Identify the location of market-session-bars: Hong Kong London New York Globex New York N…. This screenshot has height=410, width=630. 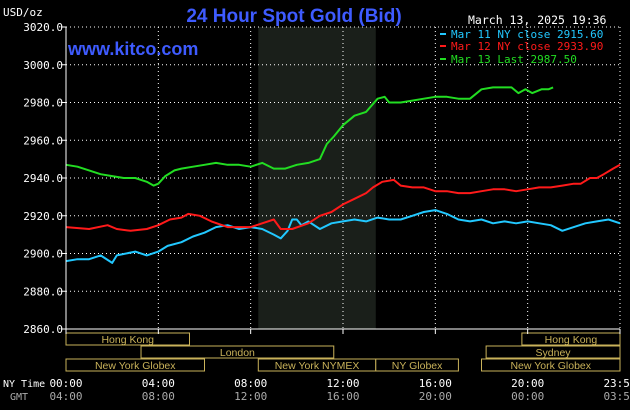
(343, 352).